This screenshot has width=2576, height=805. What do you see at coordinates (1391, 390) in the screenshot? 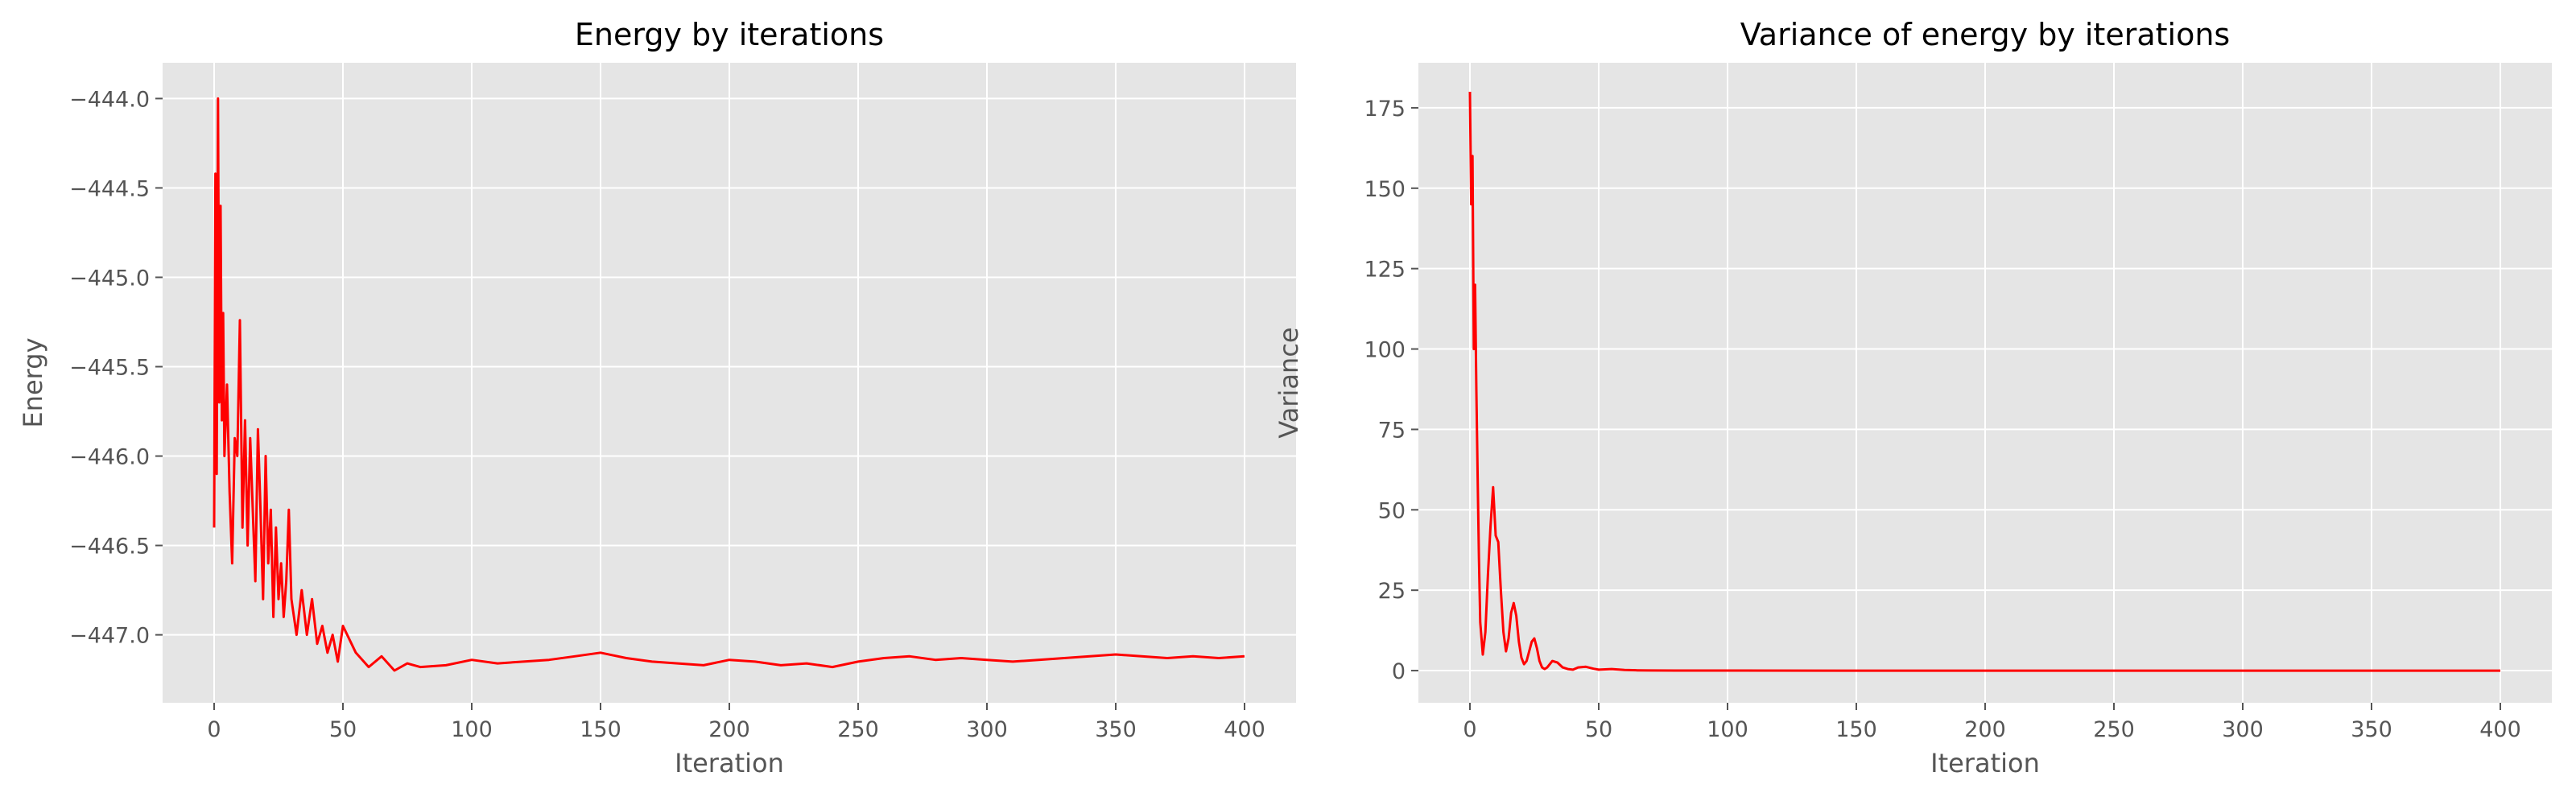
I see `variance-y-ticks: 0 25 50 75 100 125 150 175` at bounding box center [1391, 390].